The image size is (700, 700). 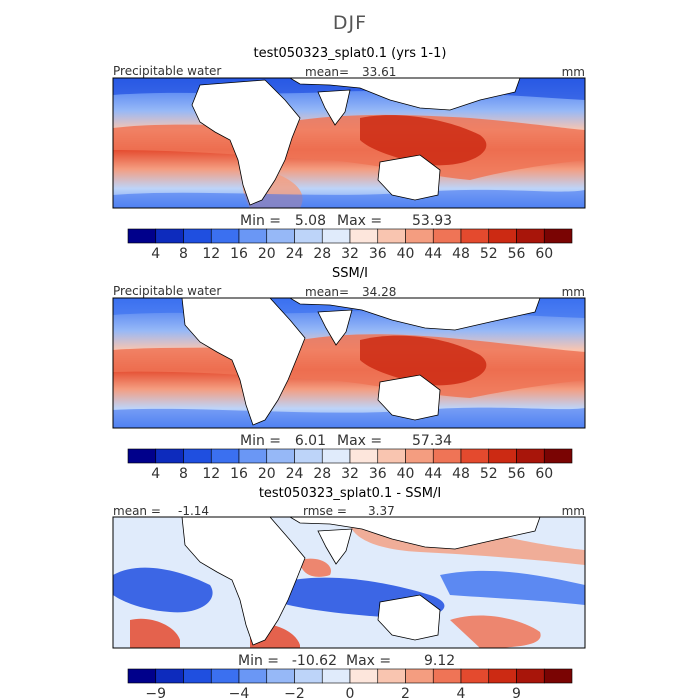 What do you see at coordinates (405, 94) in the screenshot?
I see `panel-1-asia` at bounding box center [405, 94].